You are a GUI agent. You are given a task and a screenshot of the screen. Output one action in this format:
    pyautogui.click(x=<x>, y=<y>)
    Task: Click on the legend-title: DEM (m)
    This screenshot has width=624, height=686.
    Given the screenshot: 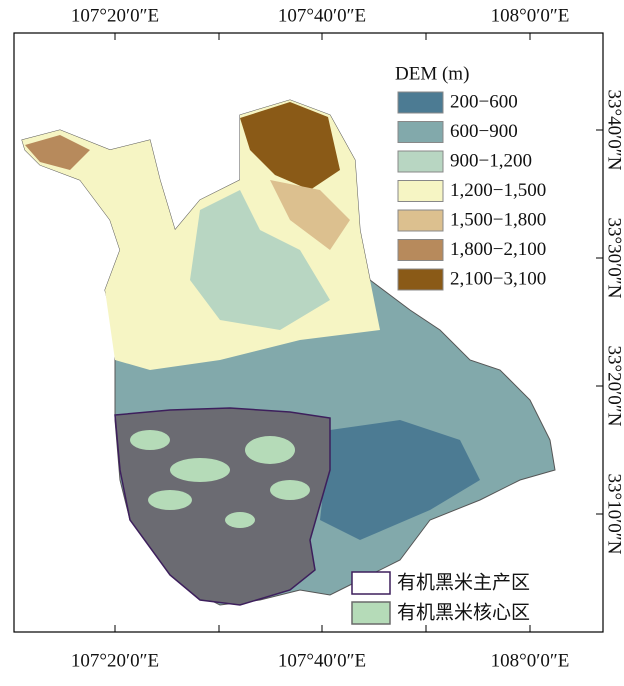 What is the action you would take?
    pyautogui.click(x=432, y=73)
    